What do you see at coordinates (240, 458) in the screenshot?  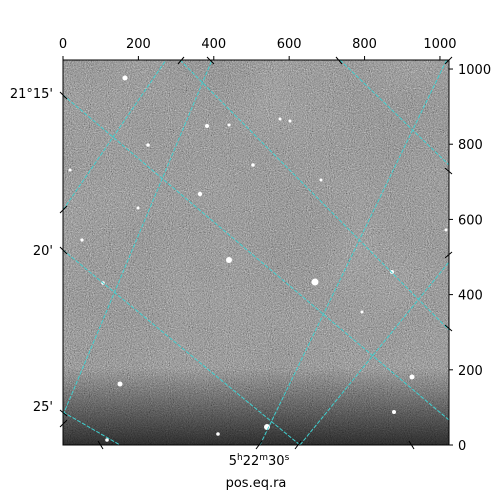 I see `ra-hour-unit: h` at bounding box center [240, 458].